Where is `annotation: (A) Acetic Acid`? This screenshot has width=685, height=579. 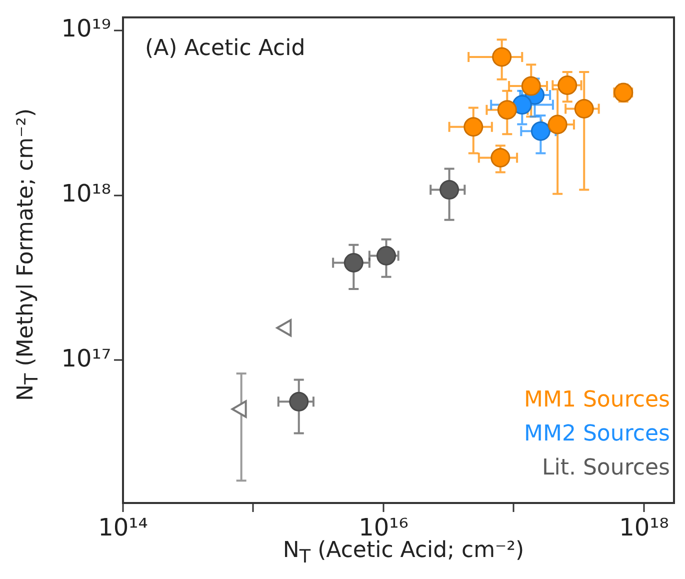
annotation: (A) Acetic Acid is located at coordinates (225, 49).